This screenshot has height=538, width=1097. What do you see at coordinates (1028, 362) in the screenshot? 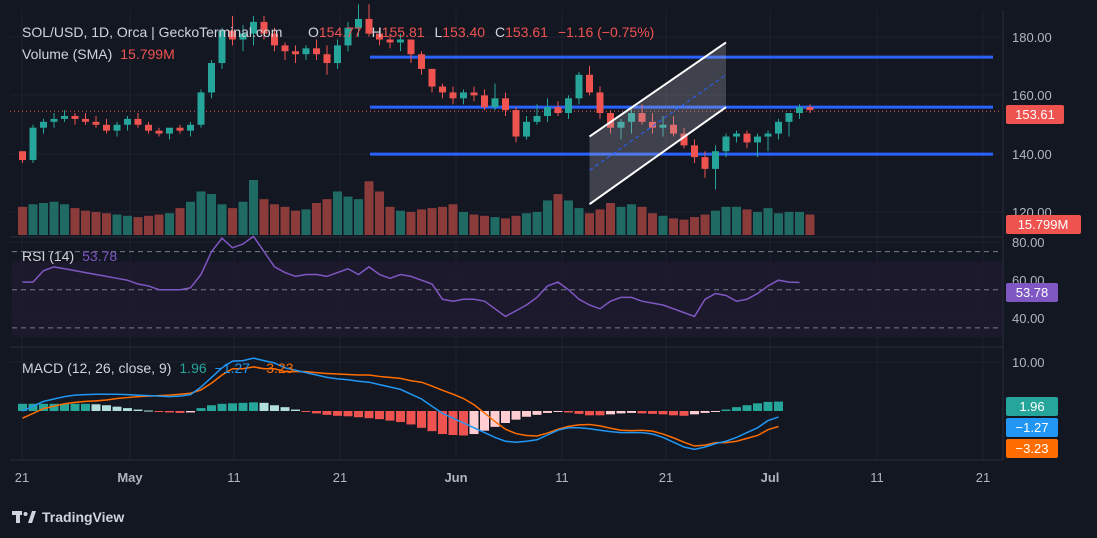
I see `macd-tick-label: 10.00` at bounding box center [1028, 362].